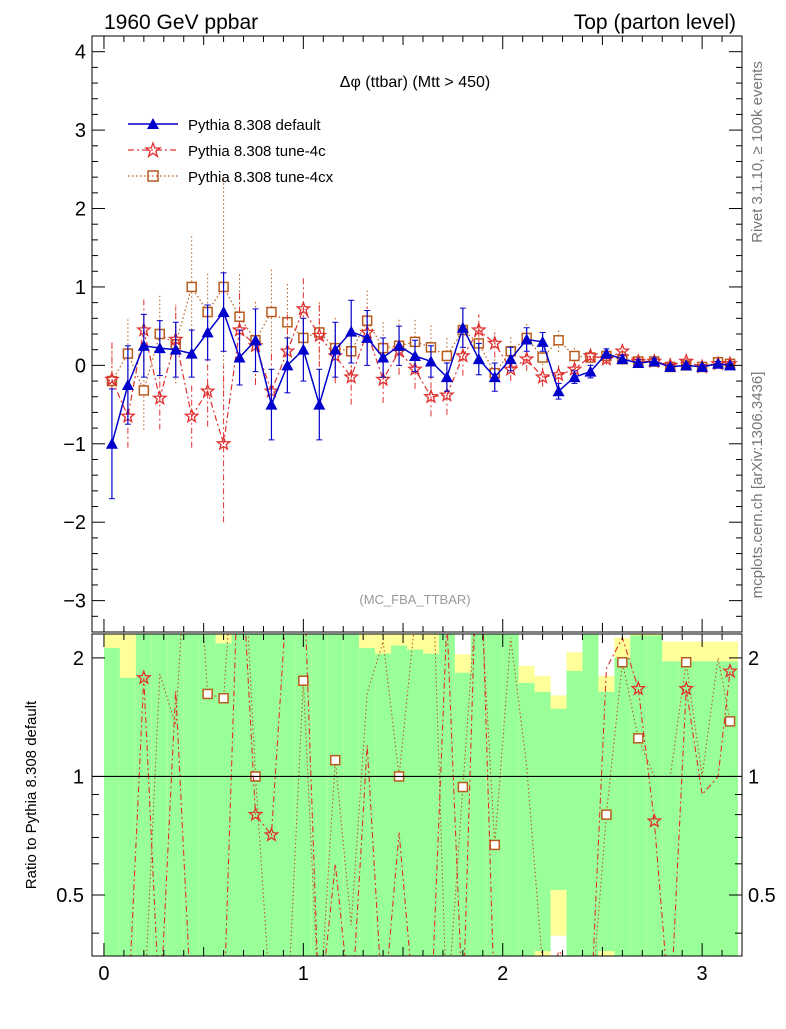 This screenshot has width=786, height=1029. I want to click on legend-entry-tune4cx: Pythia 8.308 tune-4cx, so click(231, 177).